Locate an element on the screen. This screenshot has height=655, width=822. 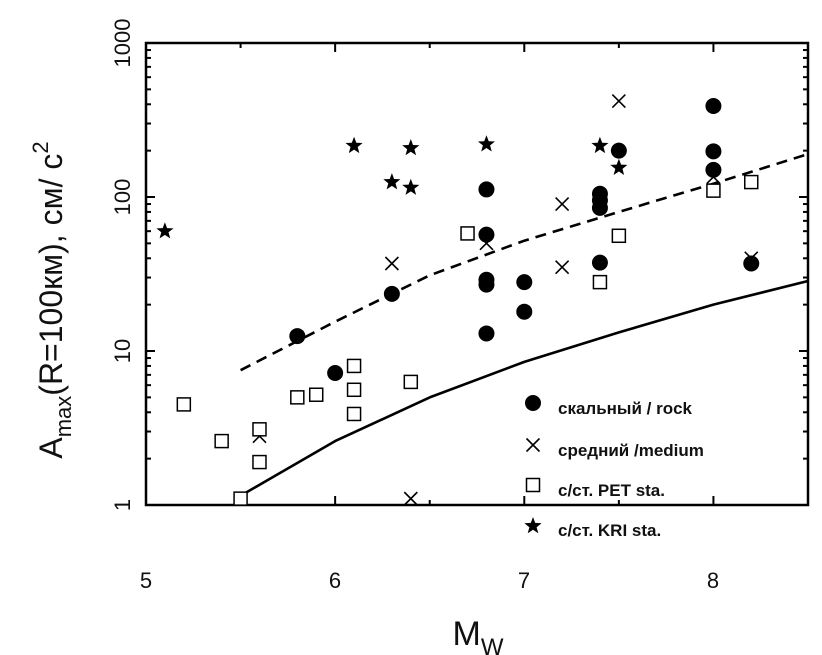
legend-label-rock: скальный / rock is located at coordinates (625, 408).